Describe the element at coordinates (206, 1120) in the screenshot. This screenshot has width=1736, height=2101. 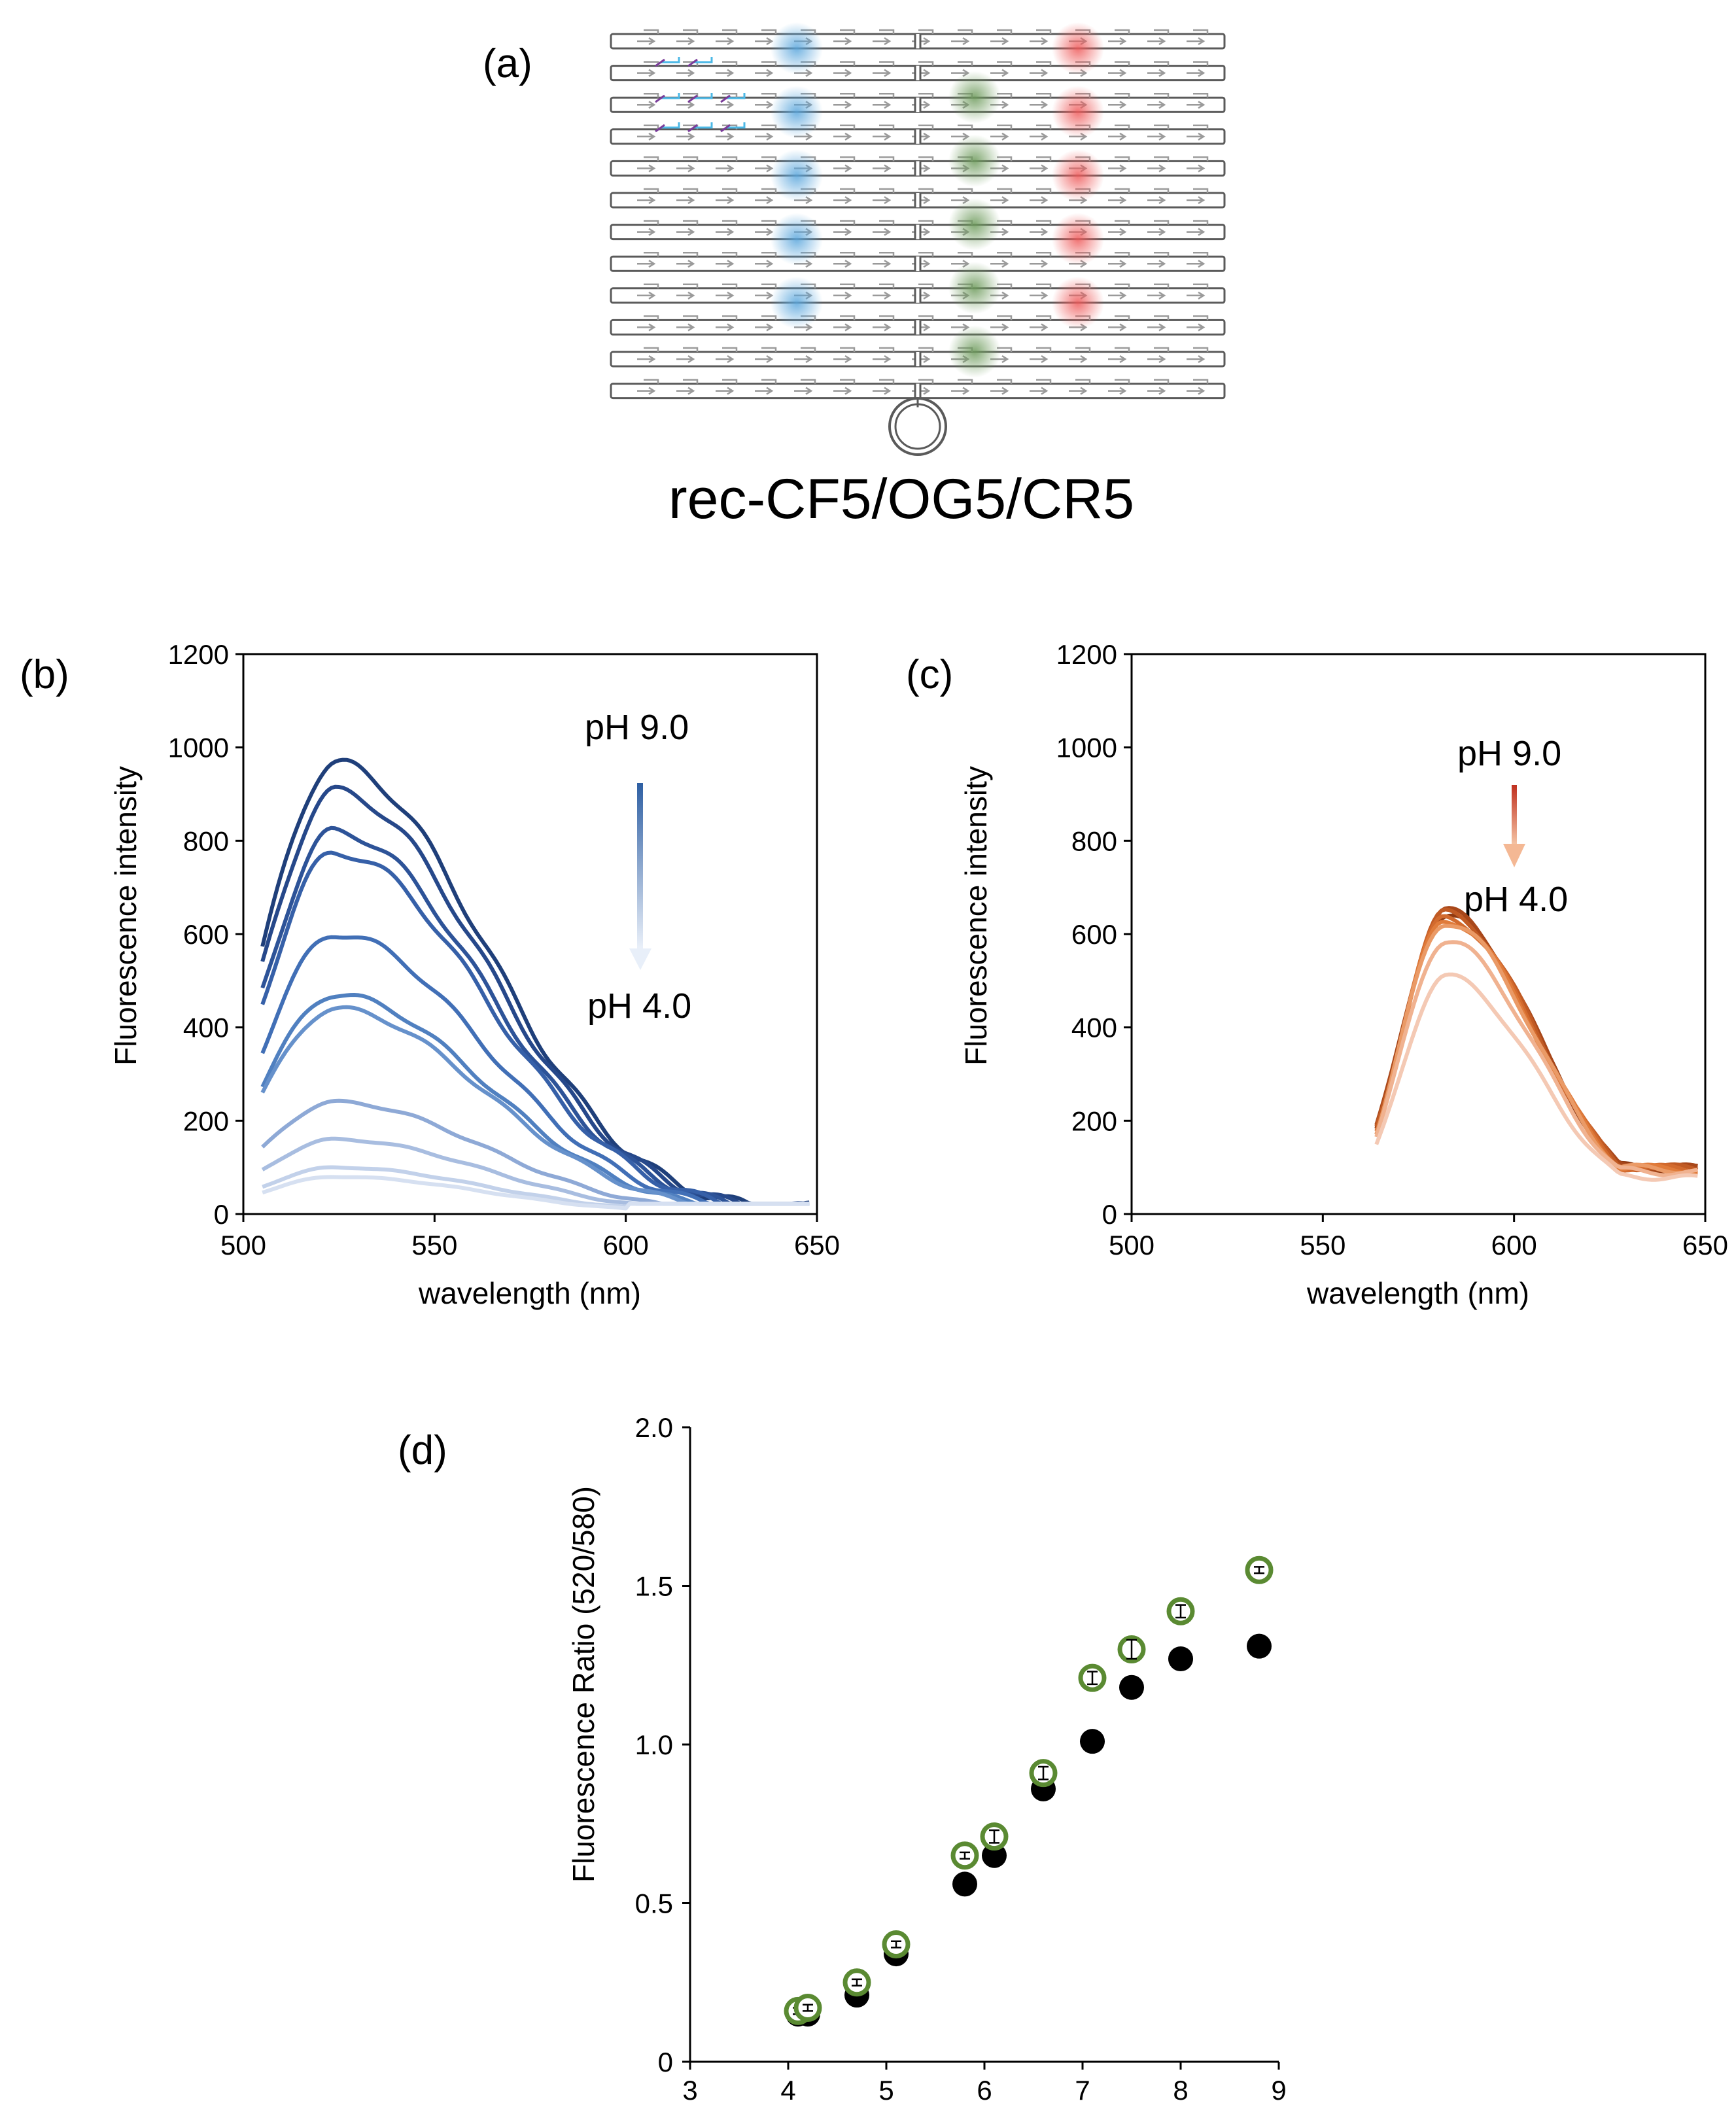
I see `y-tick-label: 200` at that location.